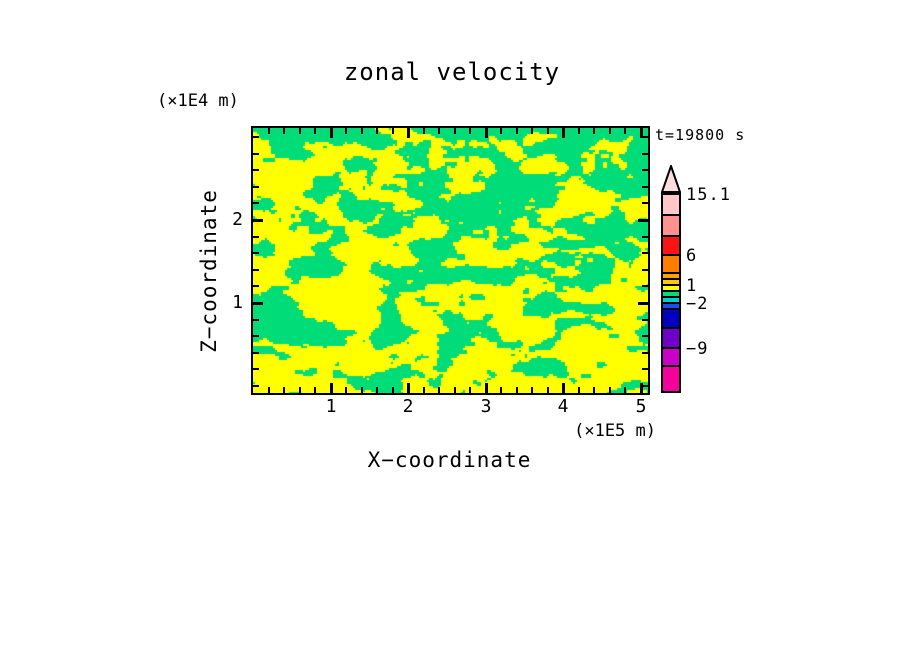  What do you see at coordinates (452, 72) in the screenshot?
I see `chart-title: zonal velocity` at bounding box center [452, 72].